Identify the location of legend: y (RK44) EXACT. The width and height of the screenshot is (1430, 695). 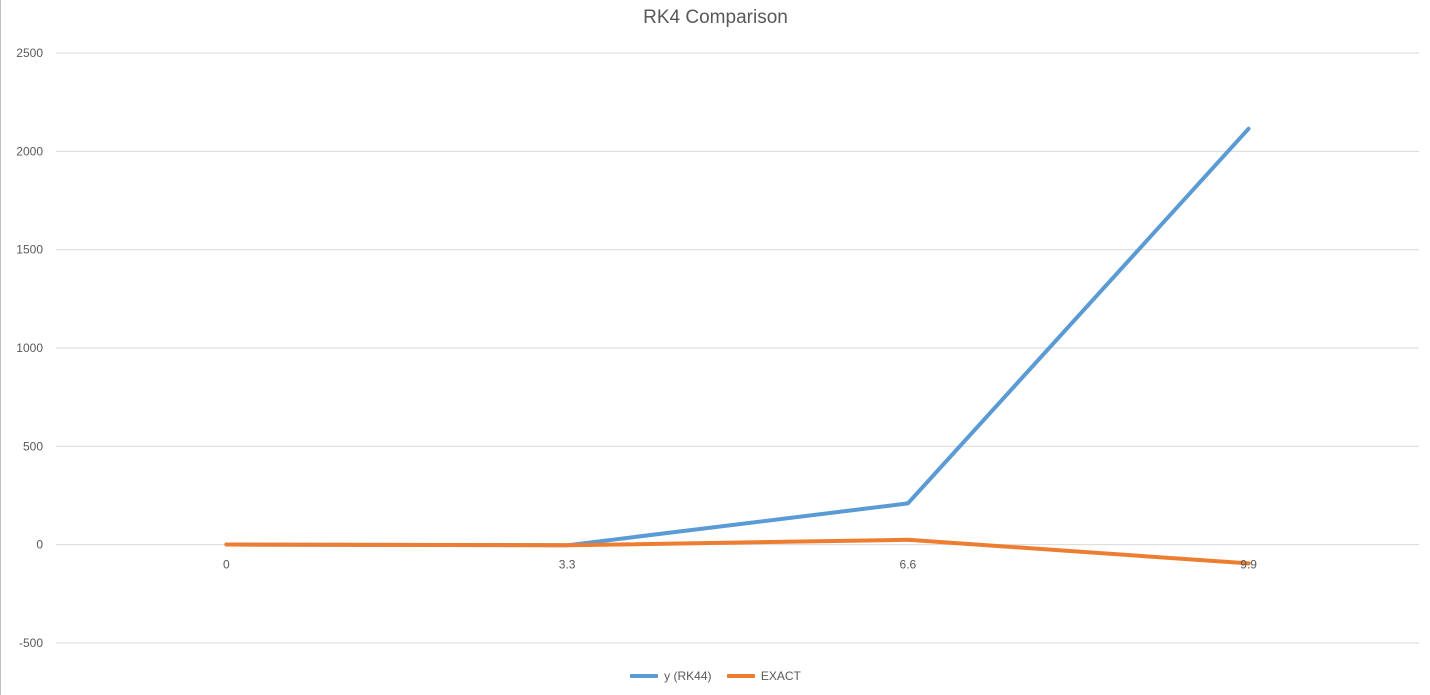
(715, 675).